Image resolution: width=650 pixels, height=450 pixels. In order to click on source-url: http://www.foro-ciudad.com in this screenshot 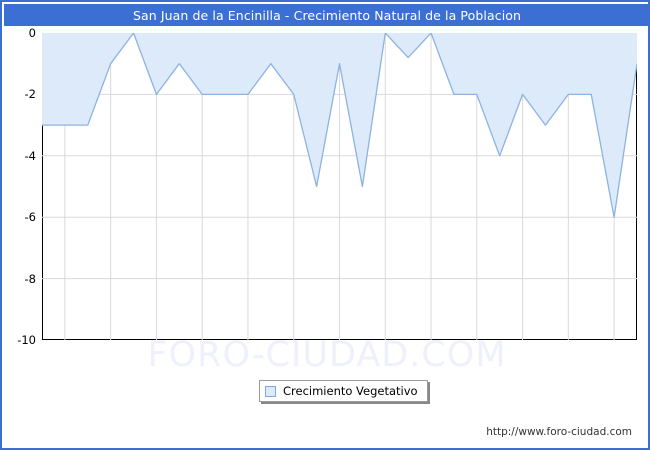, I will do `click(559, 432)`.